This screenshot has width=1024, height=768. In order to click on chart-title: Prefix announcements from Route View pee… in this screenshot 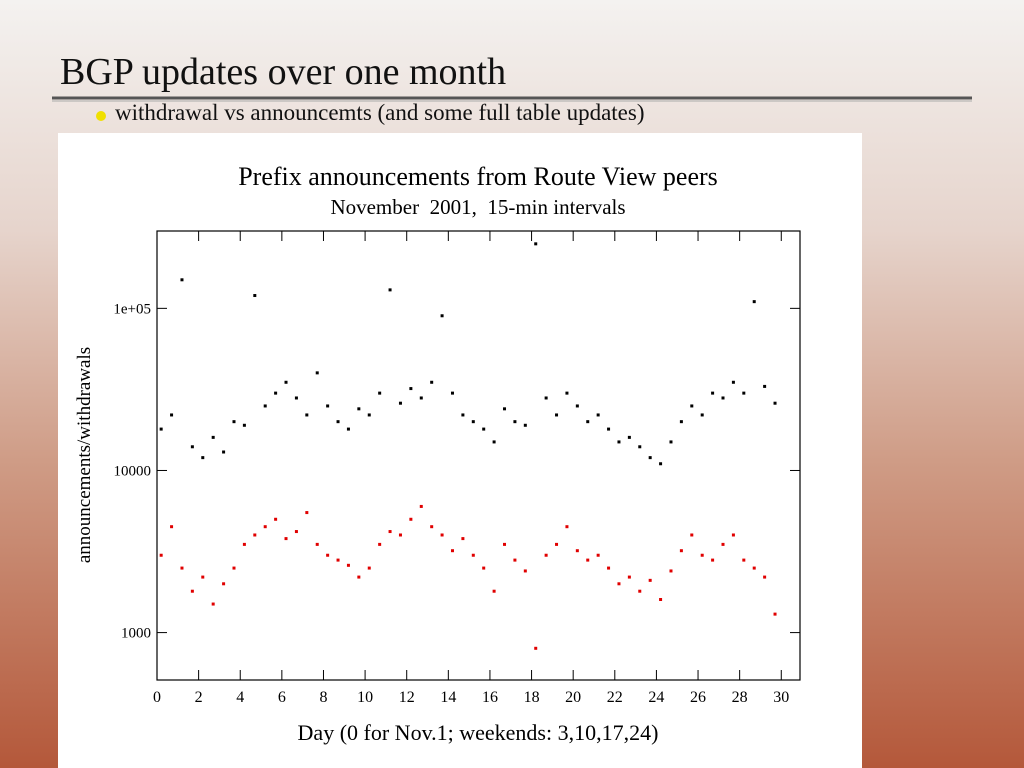, I will do `click(478, 176)`.